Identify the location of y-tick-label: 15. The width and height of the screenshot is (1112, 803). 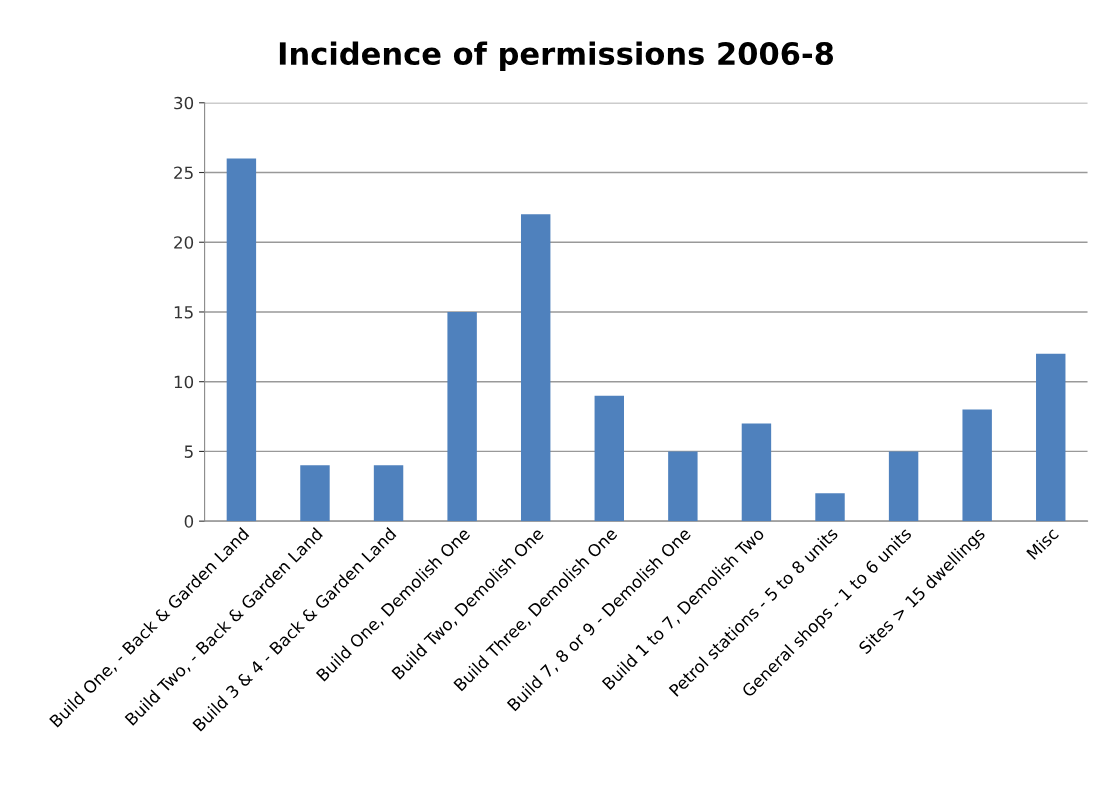
(183, 312).